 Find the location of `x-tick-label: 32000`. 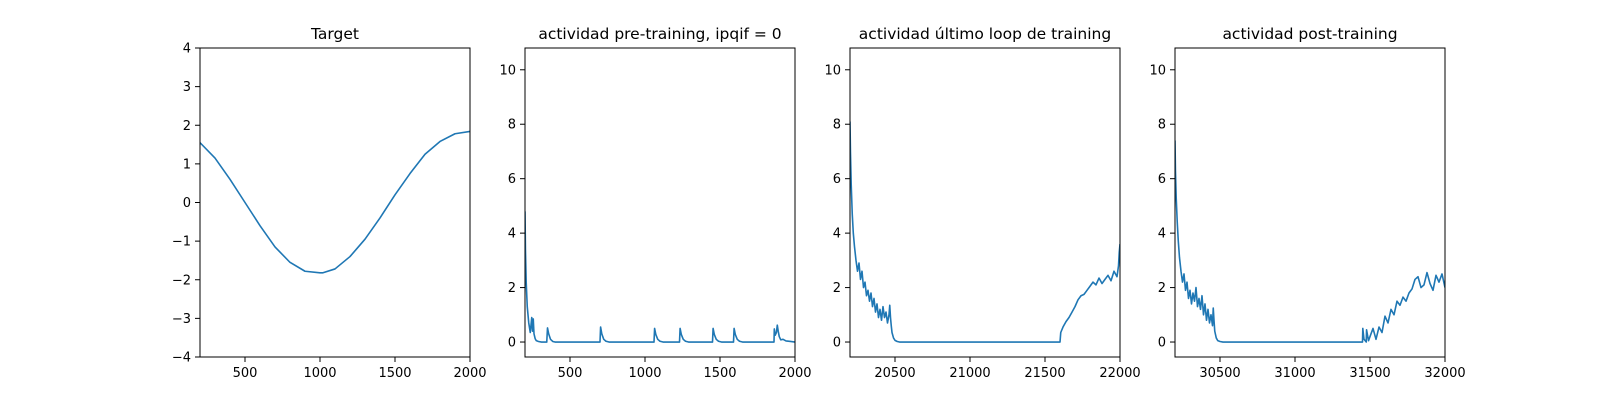

x-tick-label: 32000 is located at coordinates (1444, 373).